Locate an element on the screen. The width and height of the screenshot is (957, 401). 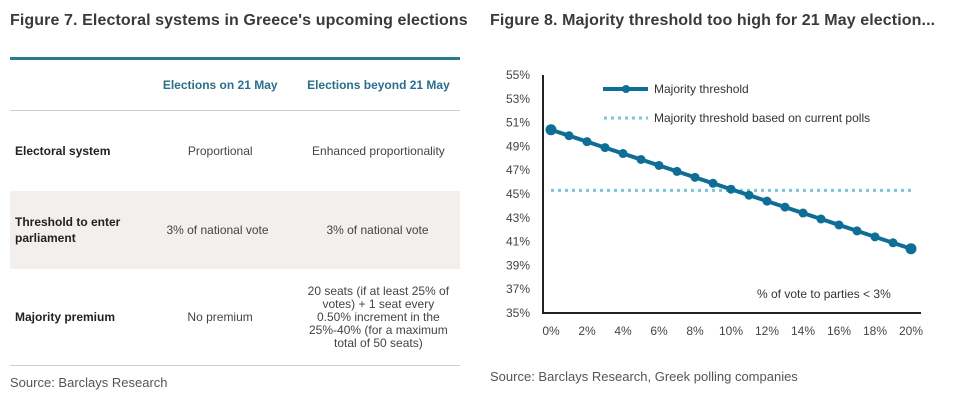
x-tick-label: 16% is located at coordinates (839, 331).